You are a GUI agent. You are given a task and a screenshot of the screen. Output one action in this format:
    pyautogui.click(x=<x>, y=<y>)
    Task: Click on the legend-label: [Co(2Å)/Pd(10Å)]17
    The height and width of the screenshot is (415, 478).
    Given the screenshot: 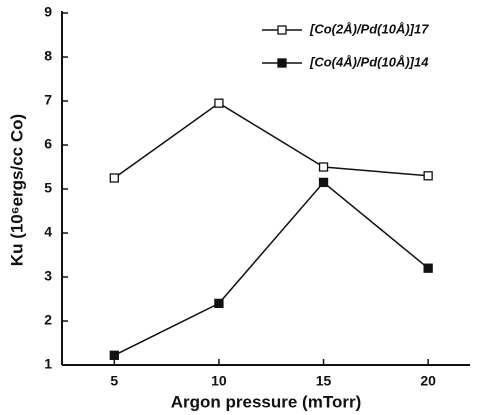 What is the action you would take?
    pyautogui.click(x=369, y=28)
    